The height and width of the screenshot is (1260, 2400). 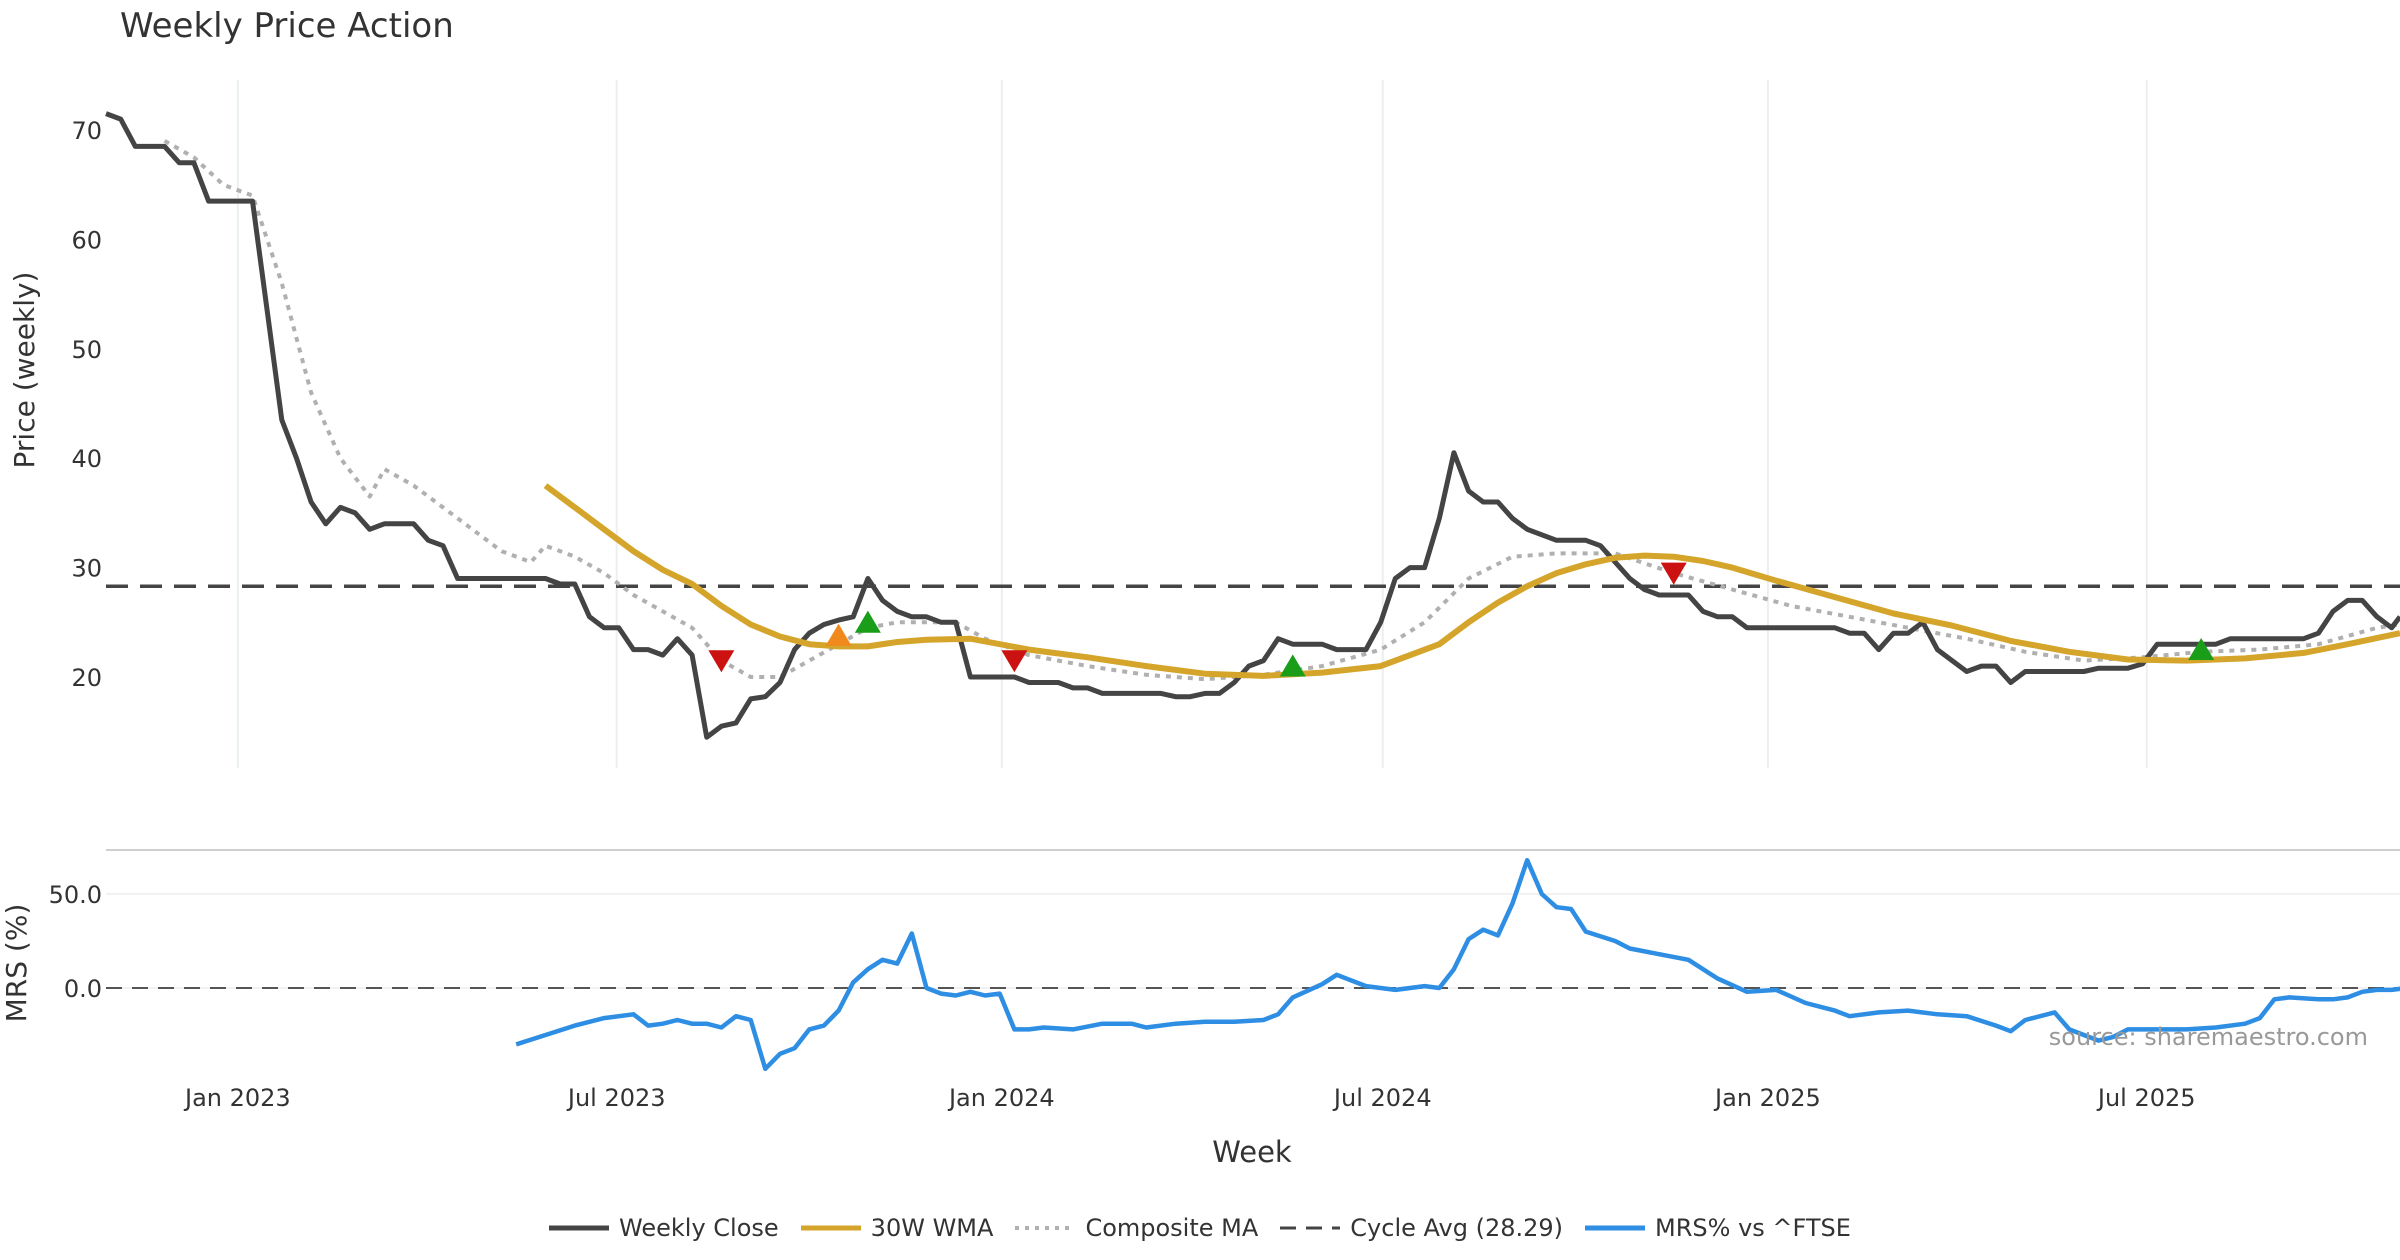 What do you see at coordinates (86, 459) in the screenshot?
I see `y-tick-label-40: 40` at bounding box center [86, 459].